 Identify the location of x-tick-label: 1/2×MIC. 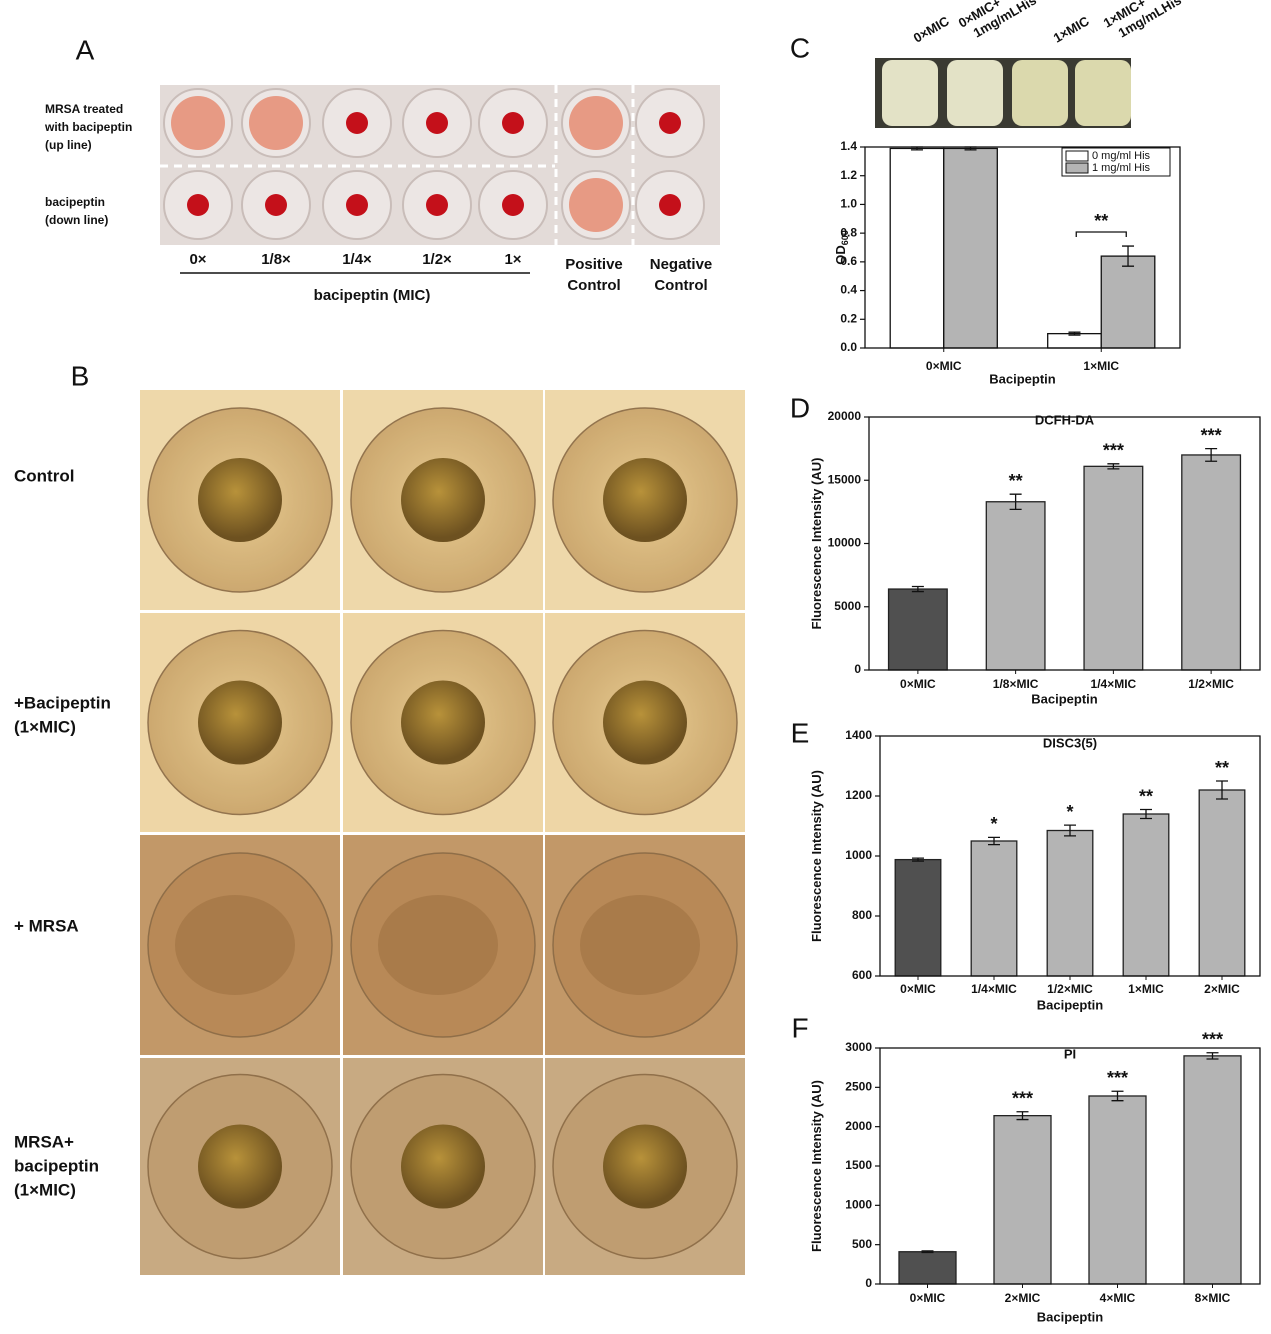
(1211, 684).